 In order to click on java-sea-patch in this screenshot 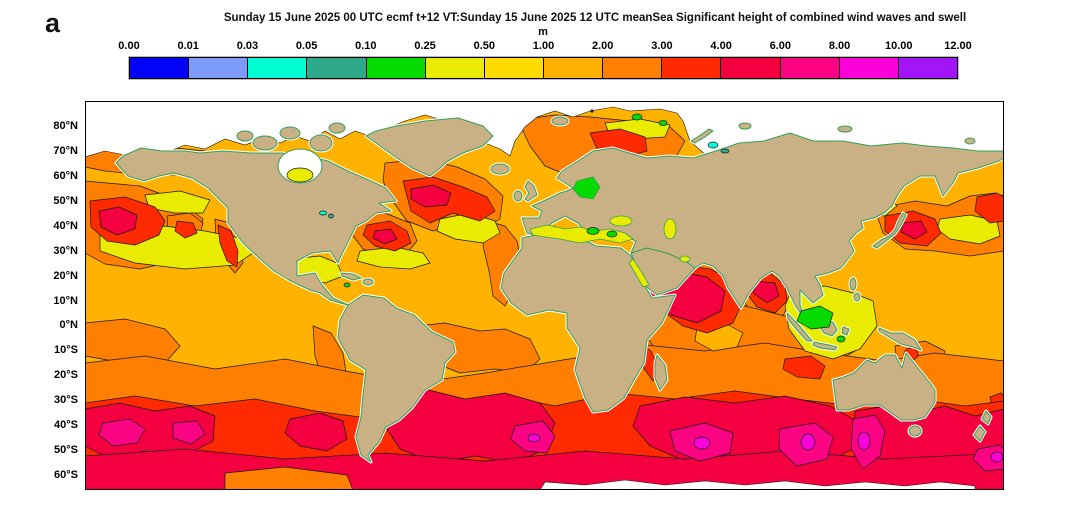, I will do `click(841, 339)`.